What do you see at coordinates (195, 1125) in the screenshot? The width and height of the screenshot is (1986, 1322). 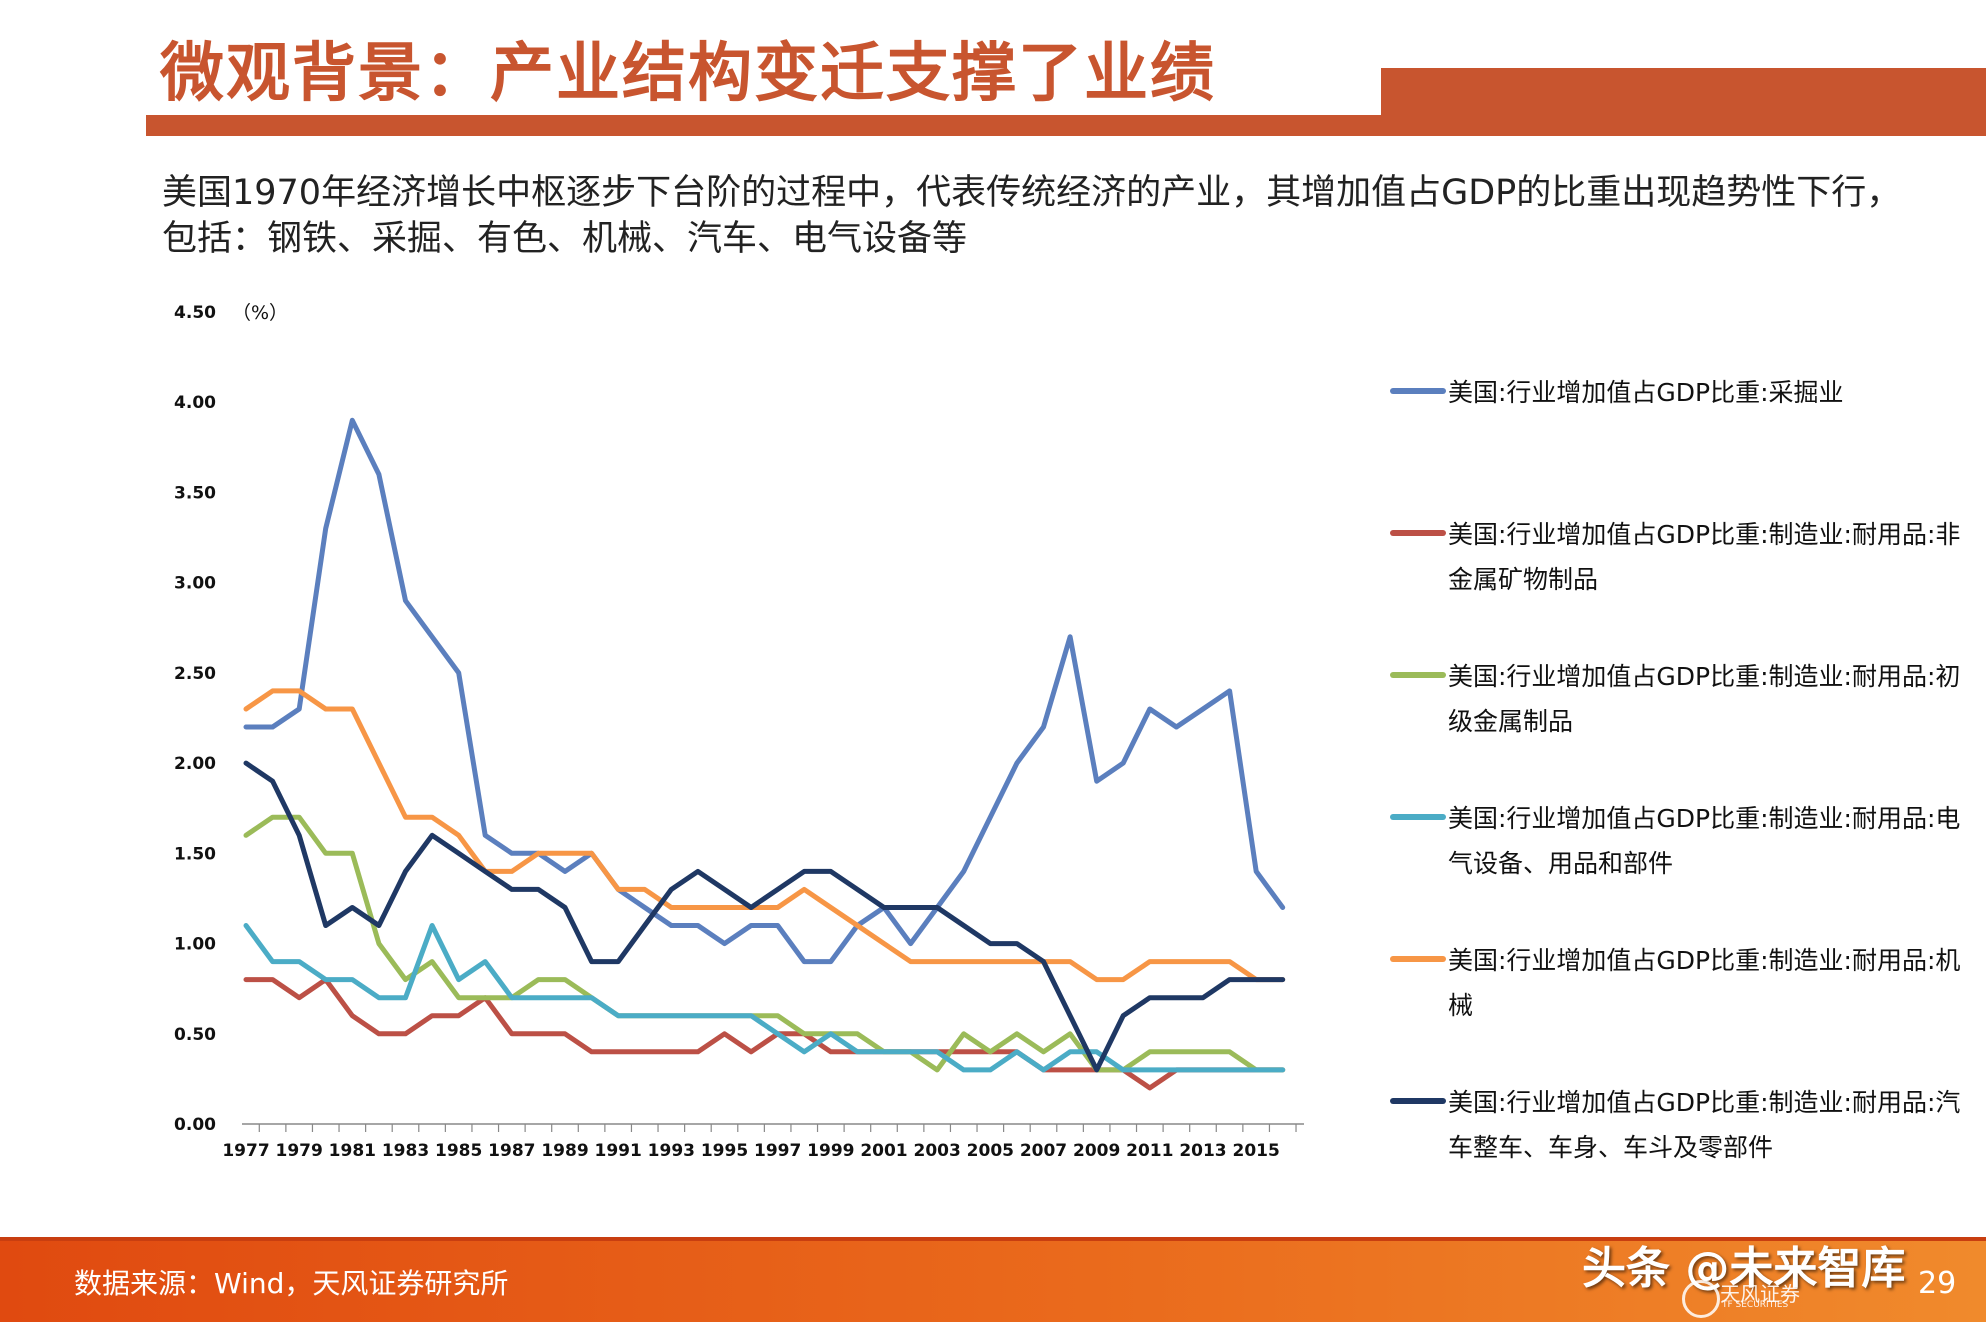 I see `y-tick-label: 0.00` at bounding box center [195, 1125].